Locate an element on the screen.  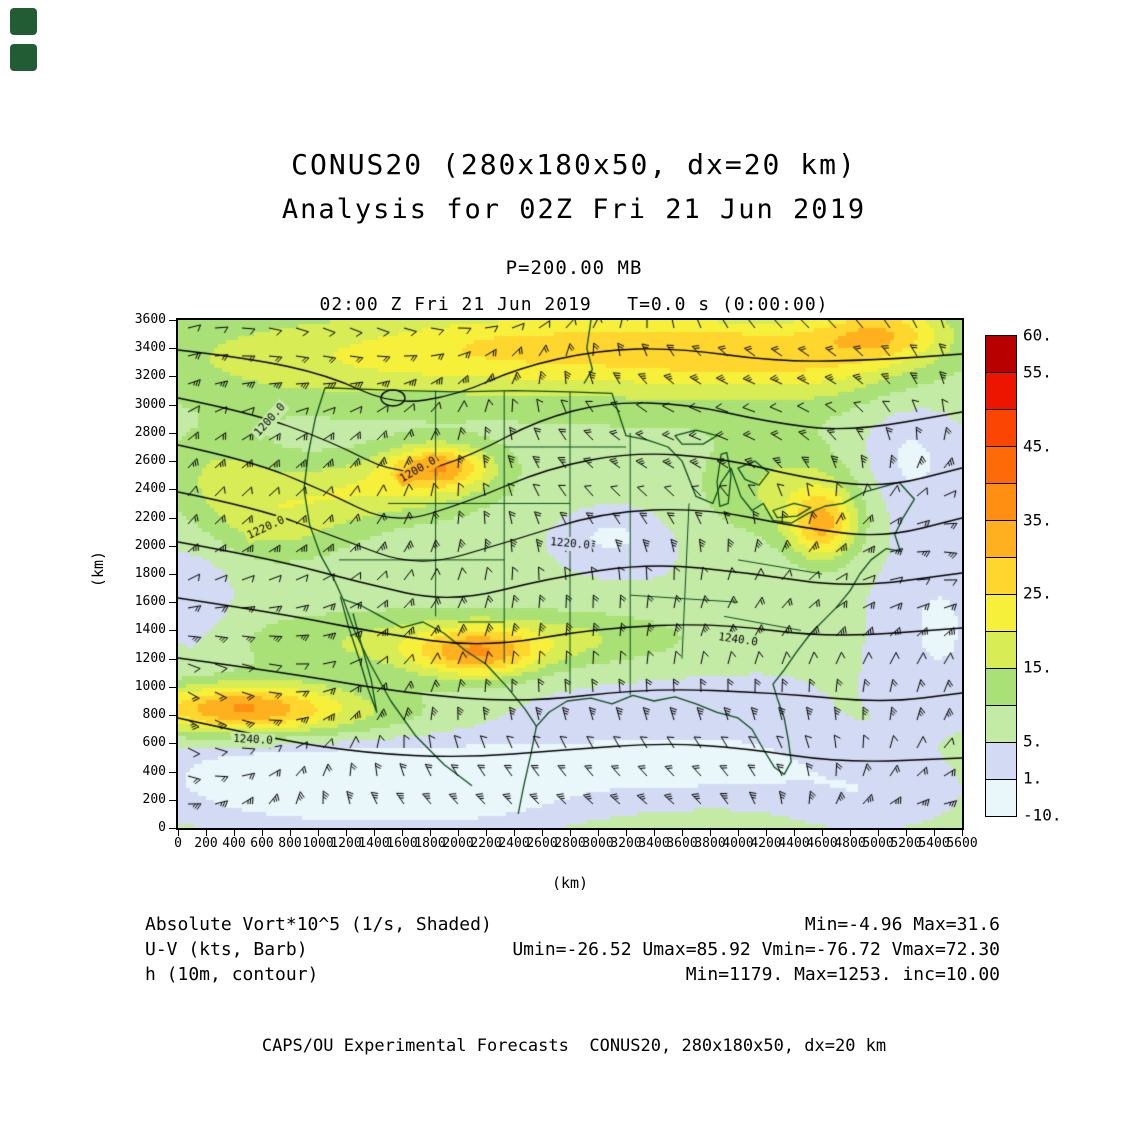
colorbar-tick-label: 60. is located at coordinates (1037, 335).